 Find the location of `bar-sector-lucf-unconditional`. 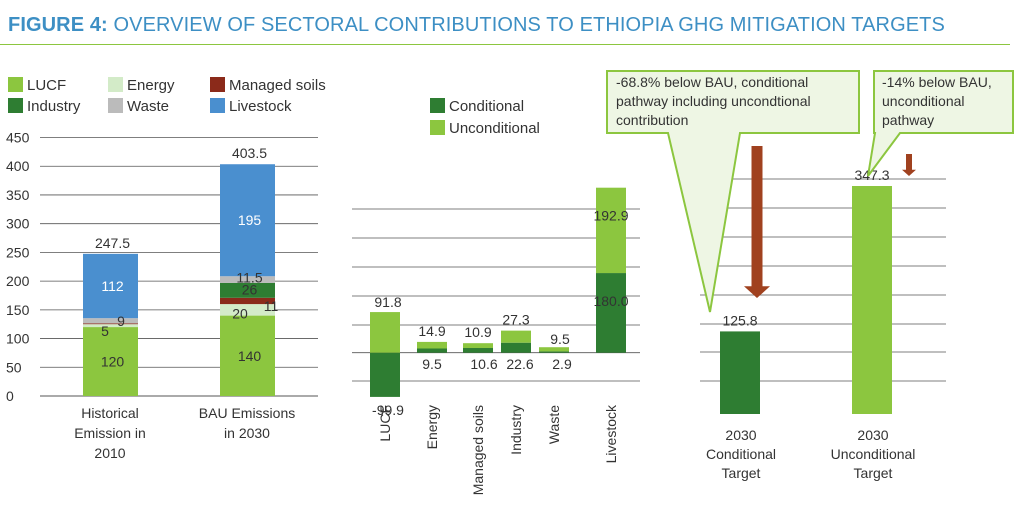

bar-sector-lucf-unconditional is located at coordinates (385, 332).